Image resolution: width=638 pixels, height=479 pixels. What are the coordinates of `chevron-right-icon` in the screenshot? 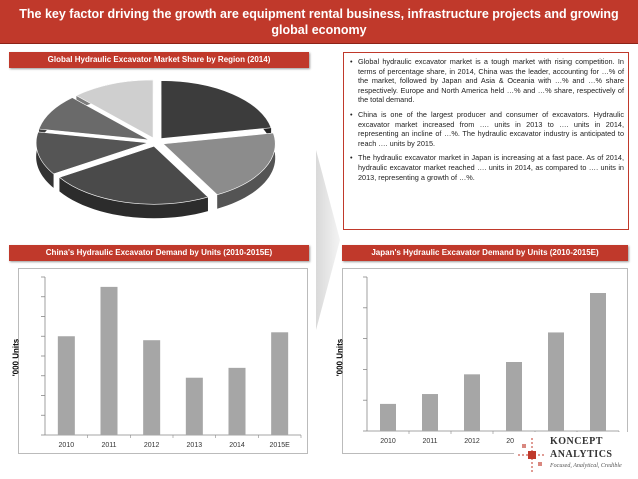 It's located at (328, 240).